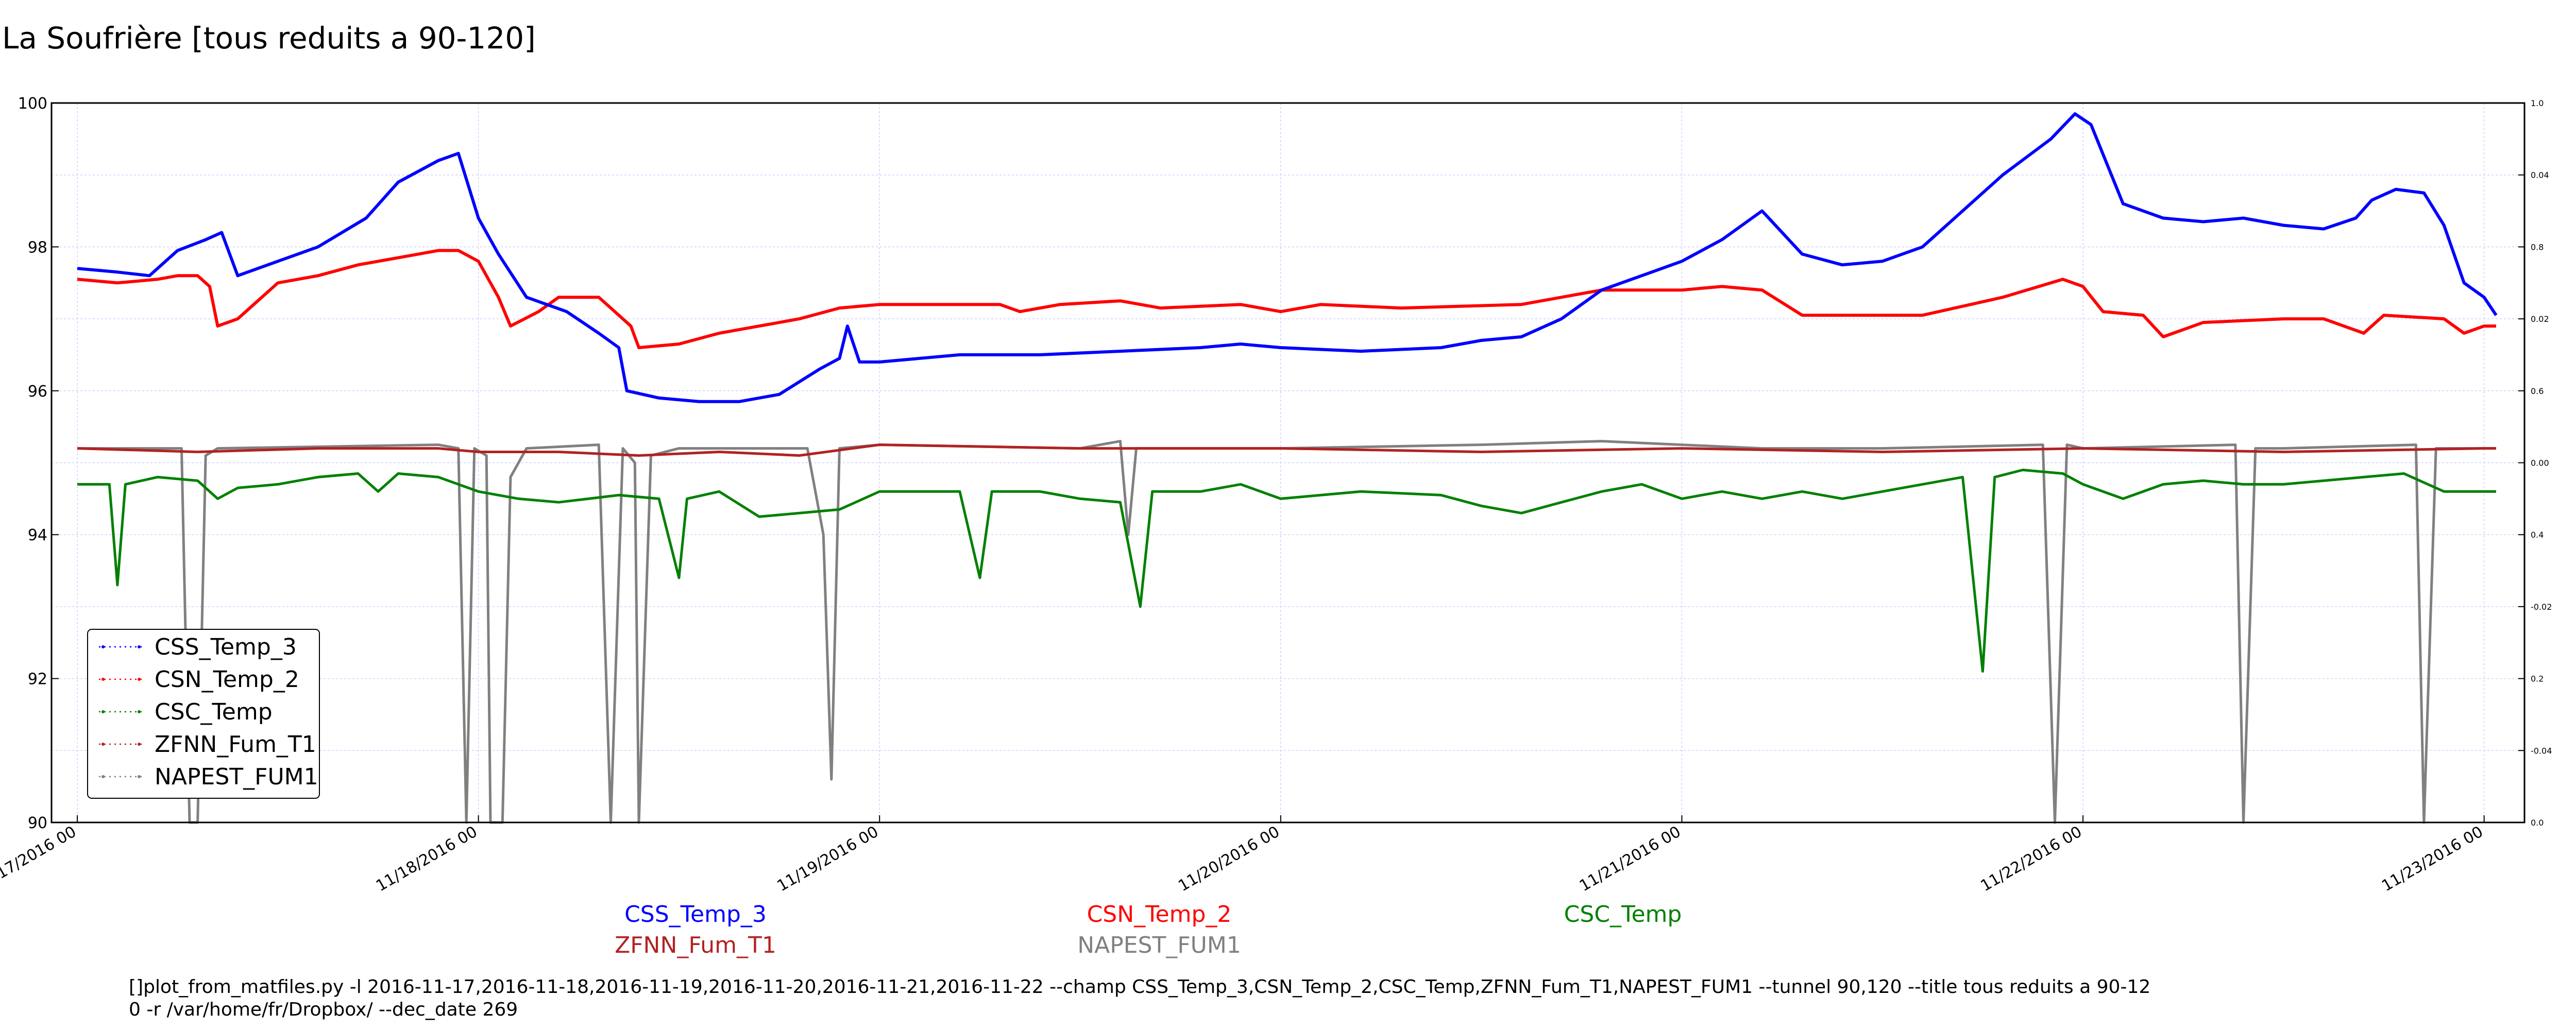  What do you see at coordinates (2541, 751) in the screenshot?
I see `right-tick-label: -0.04` at bounding box center [2541, 751].